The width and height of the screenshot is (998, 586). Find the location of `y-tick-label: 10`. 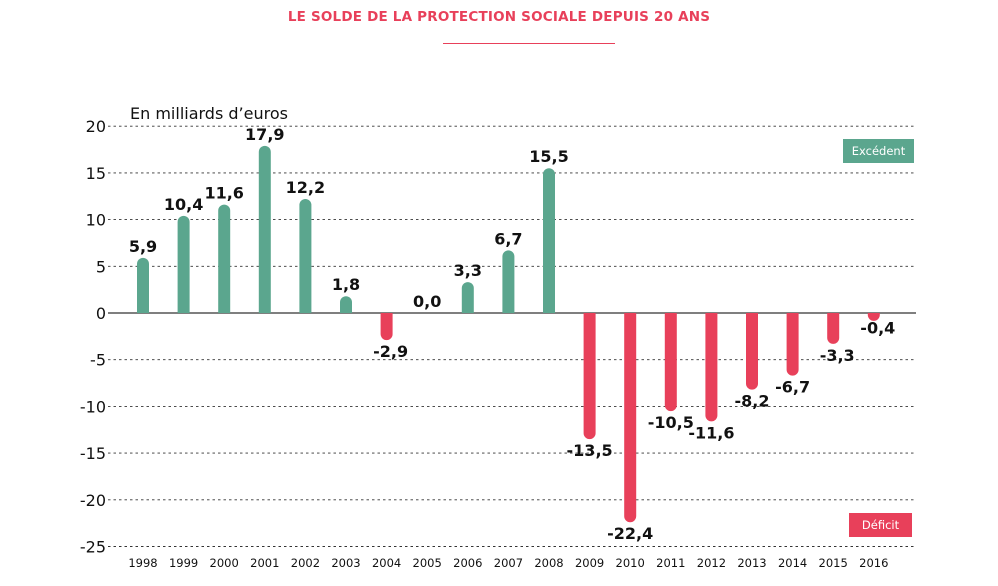

y-tick-label: 10 is located at coordinates (96, 220).